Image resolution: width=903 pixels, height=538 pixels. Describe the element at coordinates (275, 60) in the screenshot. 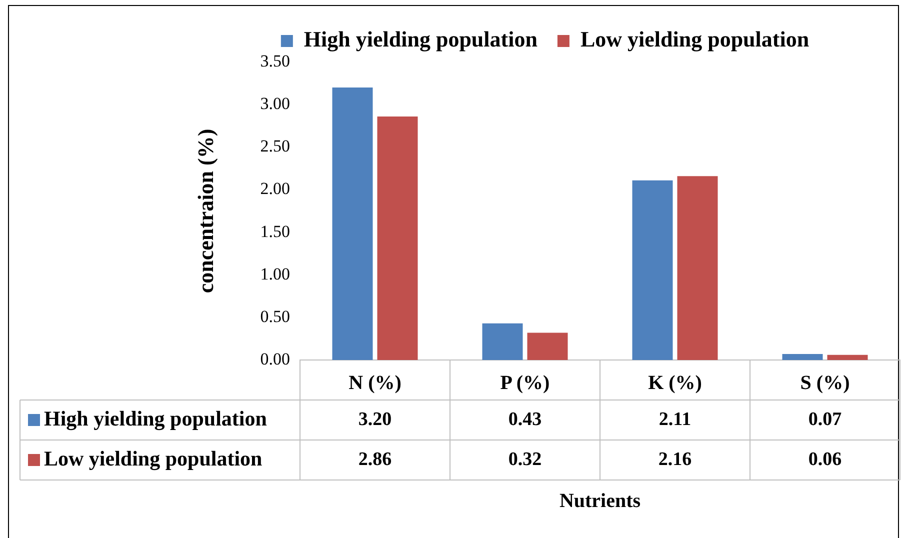

I see `y-tick-label: 3.50` at that location.